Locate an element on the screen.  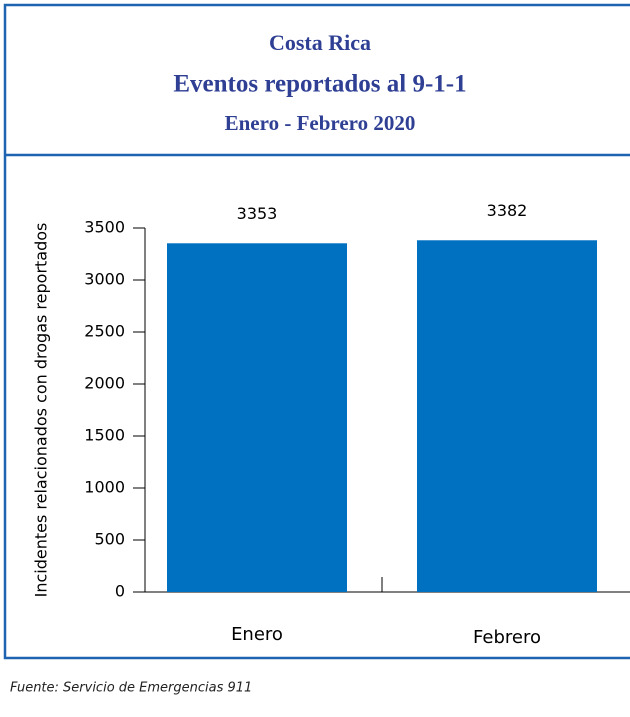
y-tick-label: 0 is located at coordinates (120, 591).